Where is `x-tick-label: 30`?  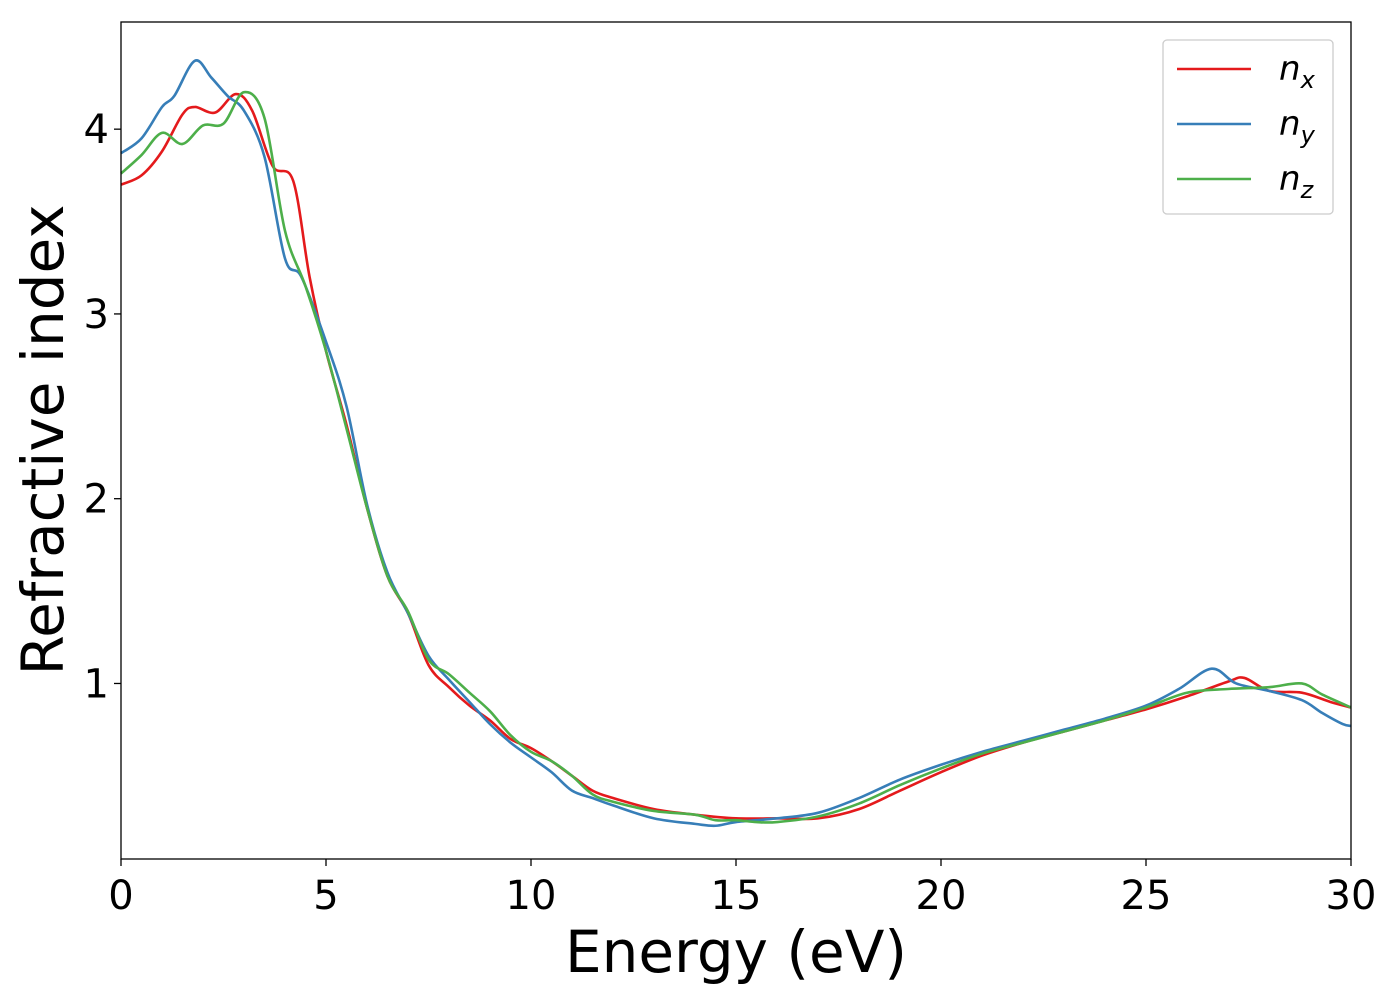 x-tick-label: 30 is located at coordinates (1351, 896).